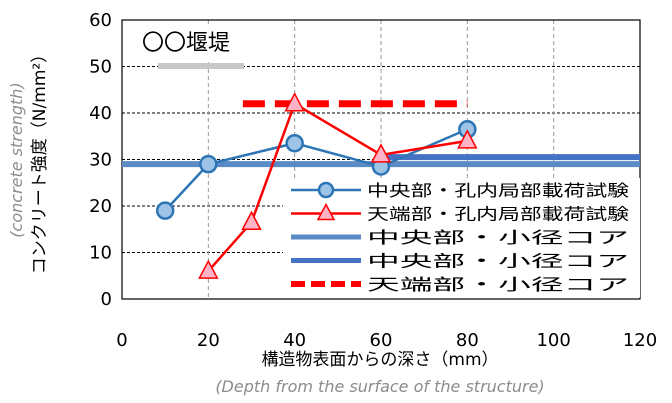  What do you see at coordinates (40, 160) in the screenshot?
I see `y-axis-label: コンクリート強度（N/mm²）` at bounding box center [40, 160].